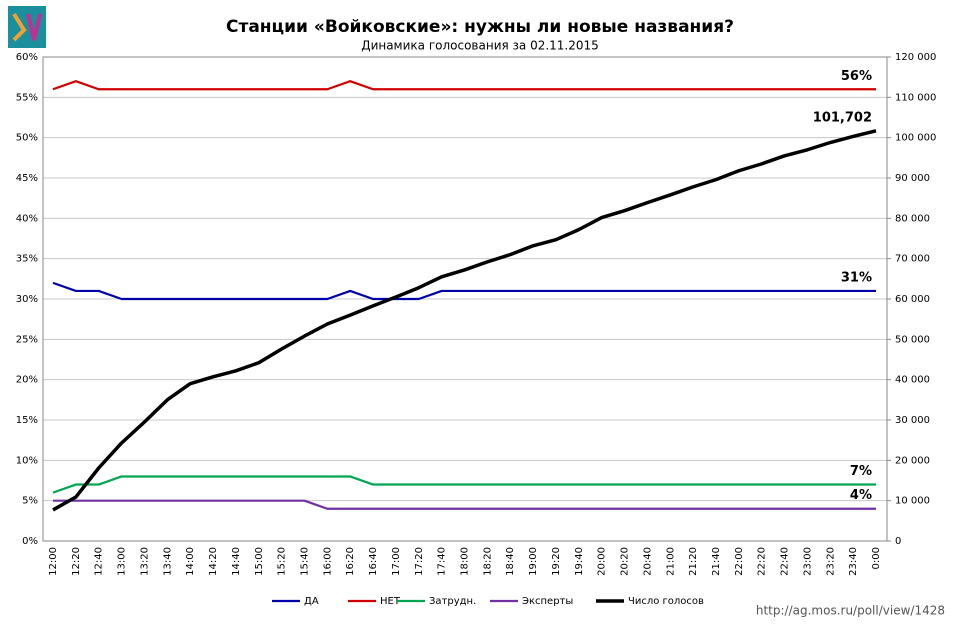  Describe the element at coordinates (915, 138) in the screenshot. I see `y2-tick-label: 100 000` at that location.